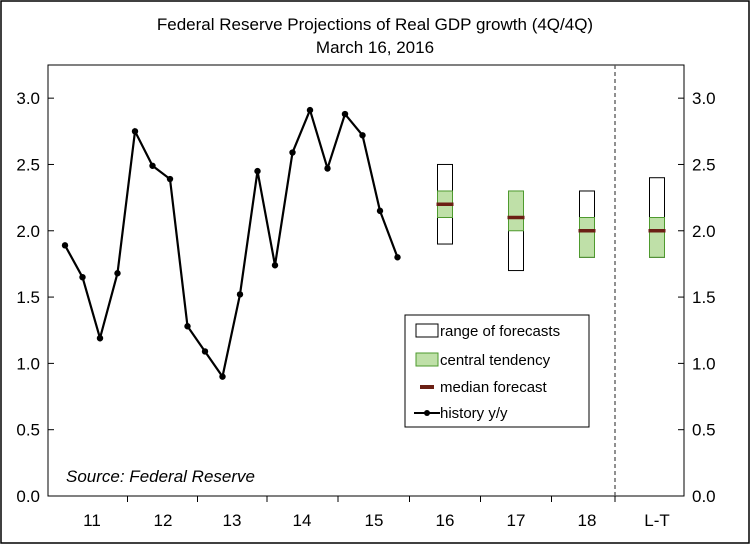 The image size is (750, 549). I want to click on y-tick-label-left: 2.0, so click(28, 231).